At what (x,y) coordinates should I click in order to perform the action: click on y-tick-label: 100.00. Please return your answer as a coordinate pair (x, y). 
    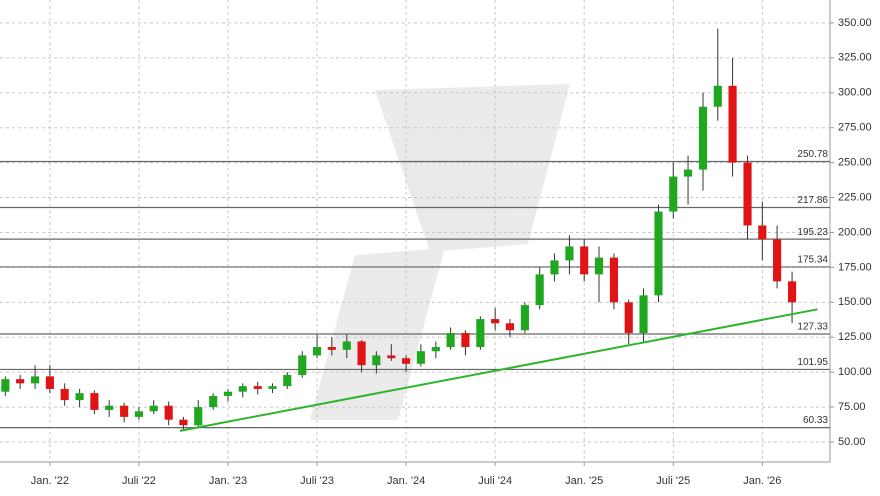
    Looking at the image, I should click on (855, 372).